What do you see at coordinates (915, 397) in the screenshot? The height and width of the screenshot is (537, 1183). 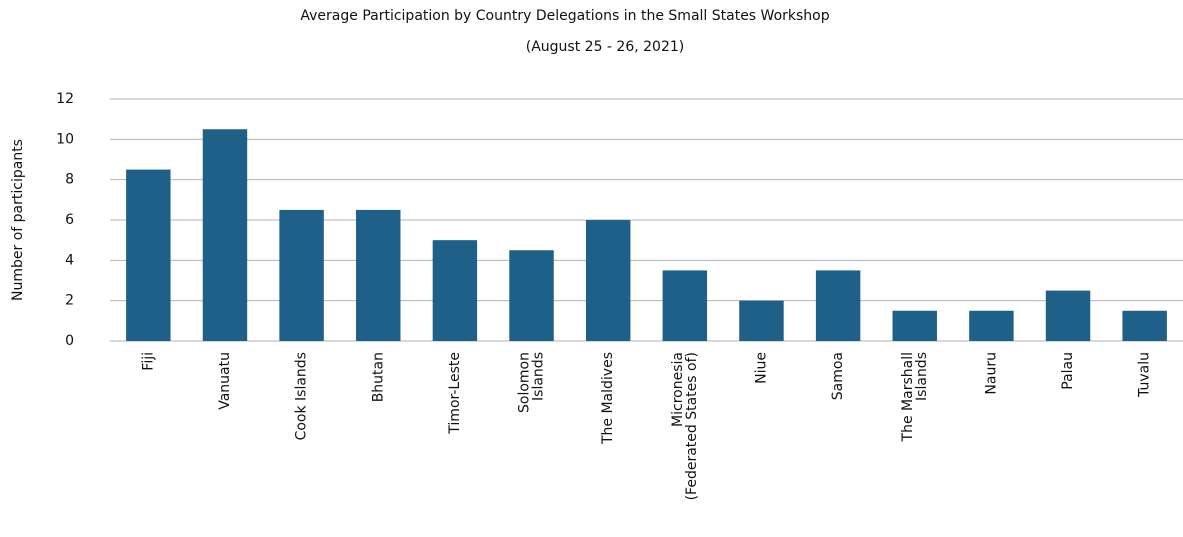 I see `x-tick-label: The MarshallIslands` at bounding box center [915, 397].